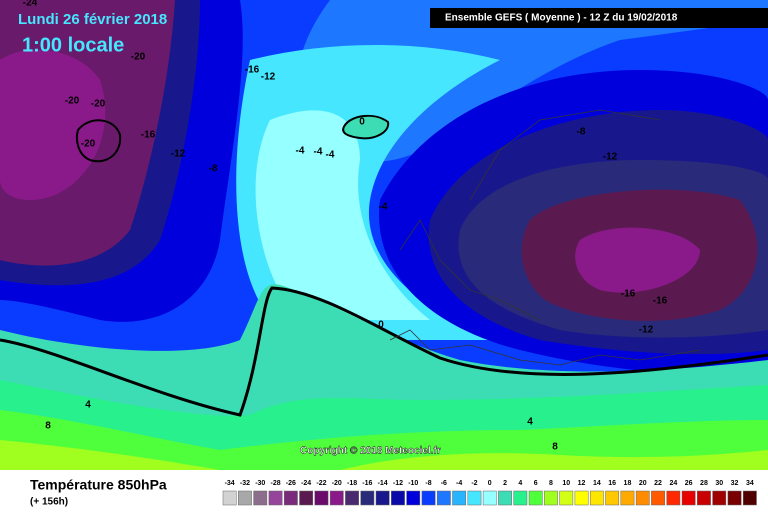  What do you see at coordinates (505, 483) in the screenshot?
I see `legend-label: 2` at bounding box center [505, 483].